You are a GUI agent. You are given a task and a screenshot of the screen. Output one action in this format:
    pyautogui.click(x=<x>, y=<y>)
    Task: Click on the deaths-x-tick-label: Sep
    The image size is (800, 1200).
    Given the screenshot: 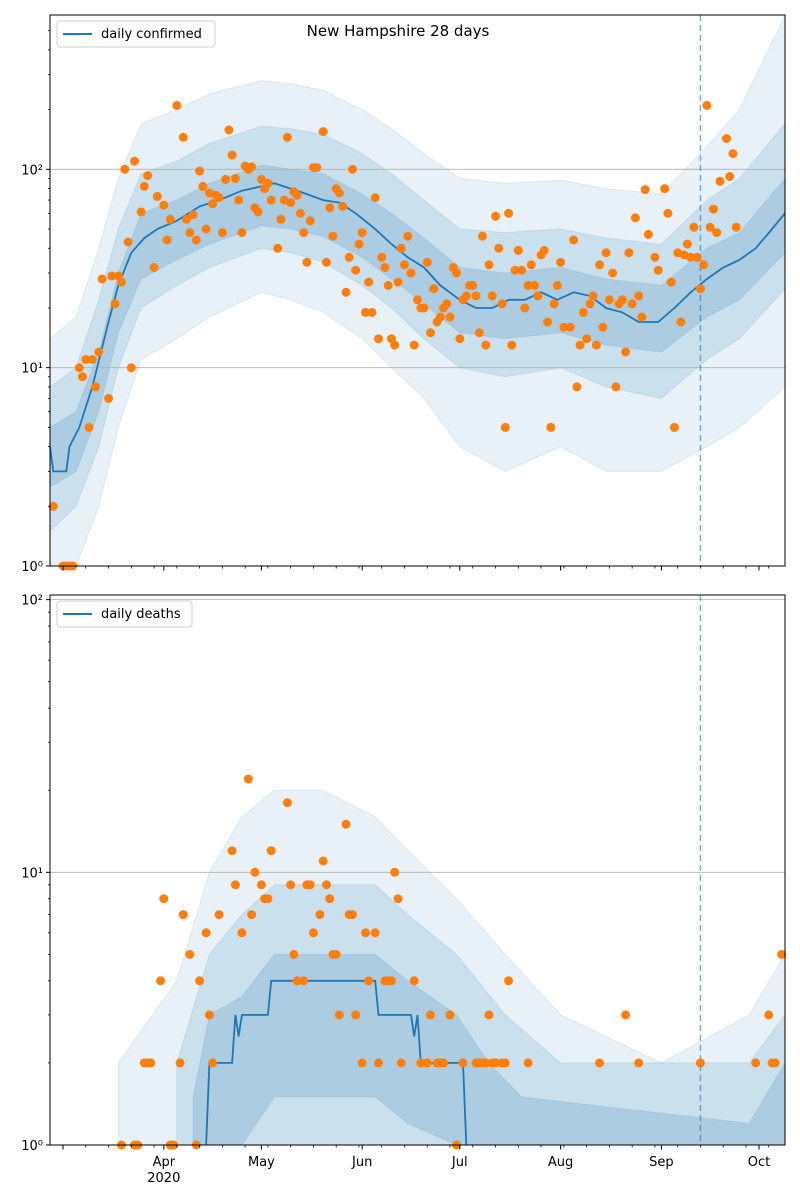 What is the action you would take?
    pyautogui.click(x=661, y=1162)
    